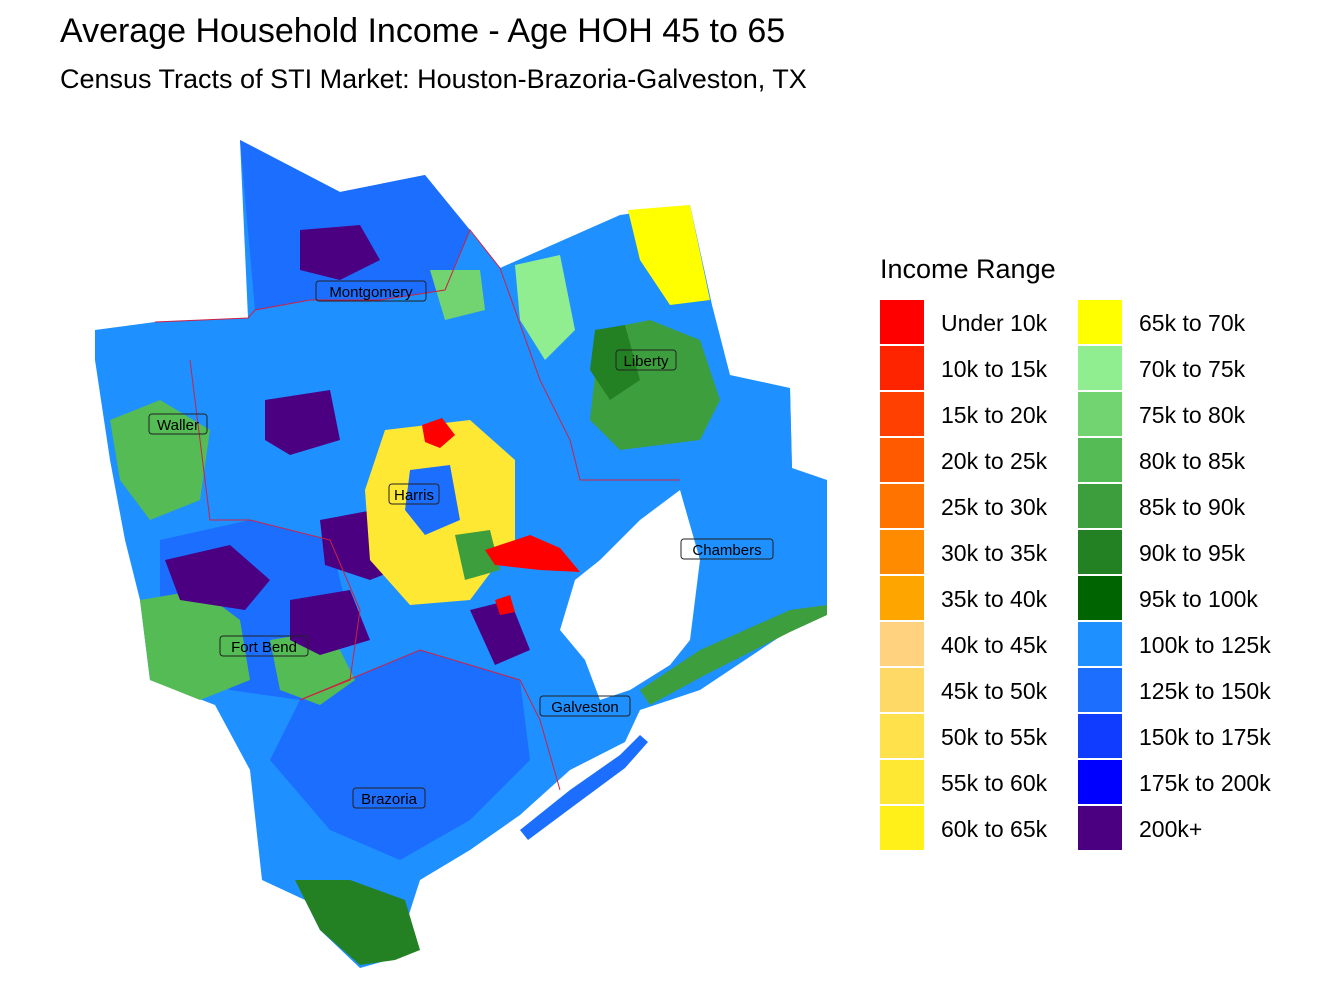 This screenshot has width=1344, height=1008. What do you see at coordinates (414, 495) in the screenshot?
I see `svg-text: Harris` at bounding box center [414, 495].